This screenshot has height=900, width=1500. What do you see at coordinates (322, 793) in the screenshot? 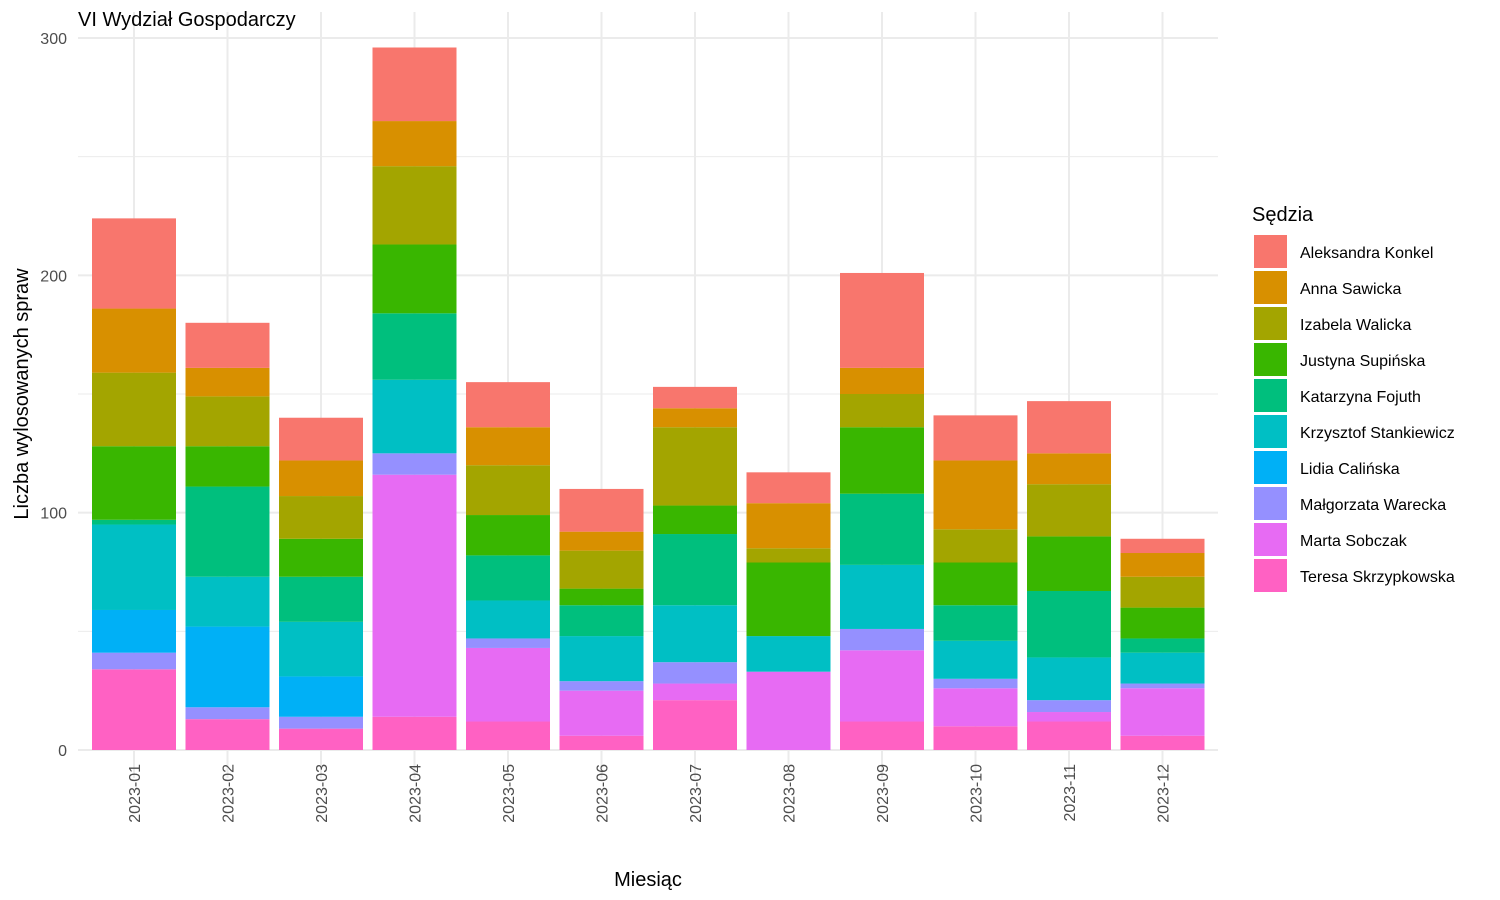
I see `x-tick-label: 2023-03` at bounding box center [322, 793].